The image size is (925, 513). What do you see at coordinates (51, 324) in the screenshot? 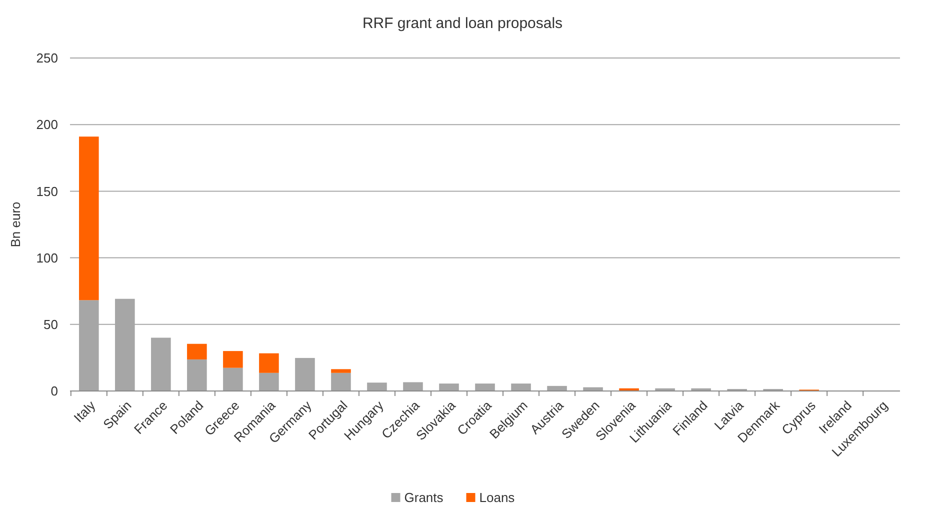
I see `y-tick-label: 50` at bounding box center [51, 324].